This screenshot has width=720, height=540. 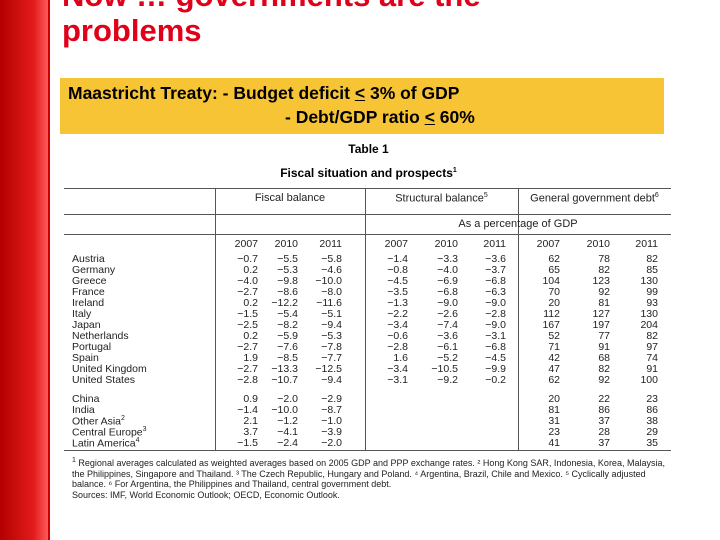 I want to click on table-cell: −9.8, so click(x=287, y=281).